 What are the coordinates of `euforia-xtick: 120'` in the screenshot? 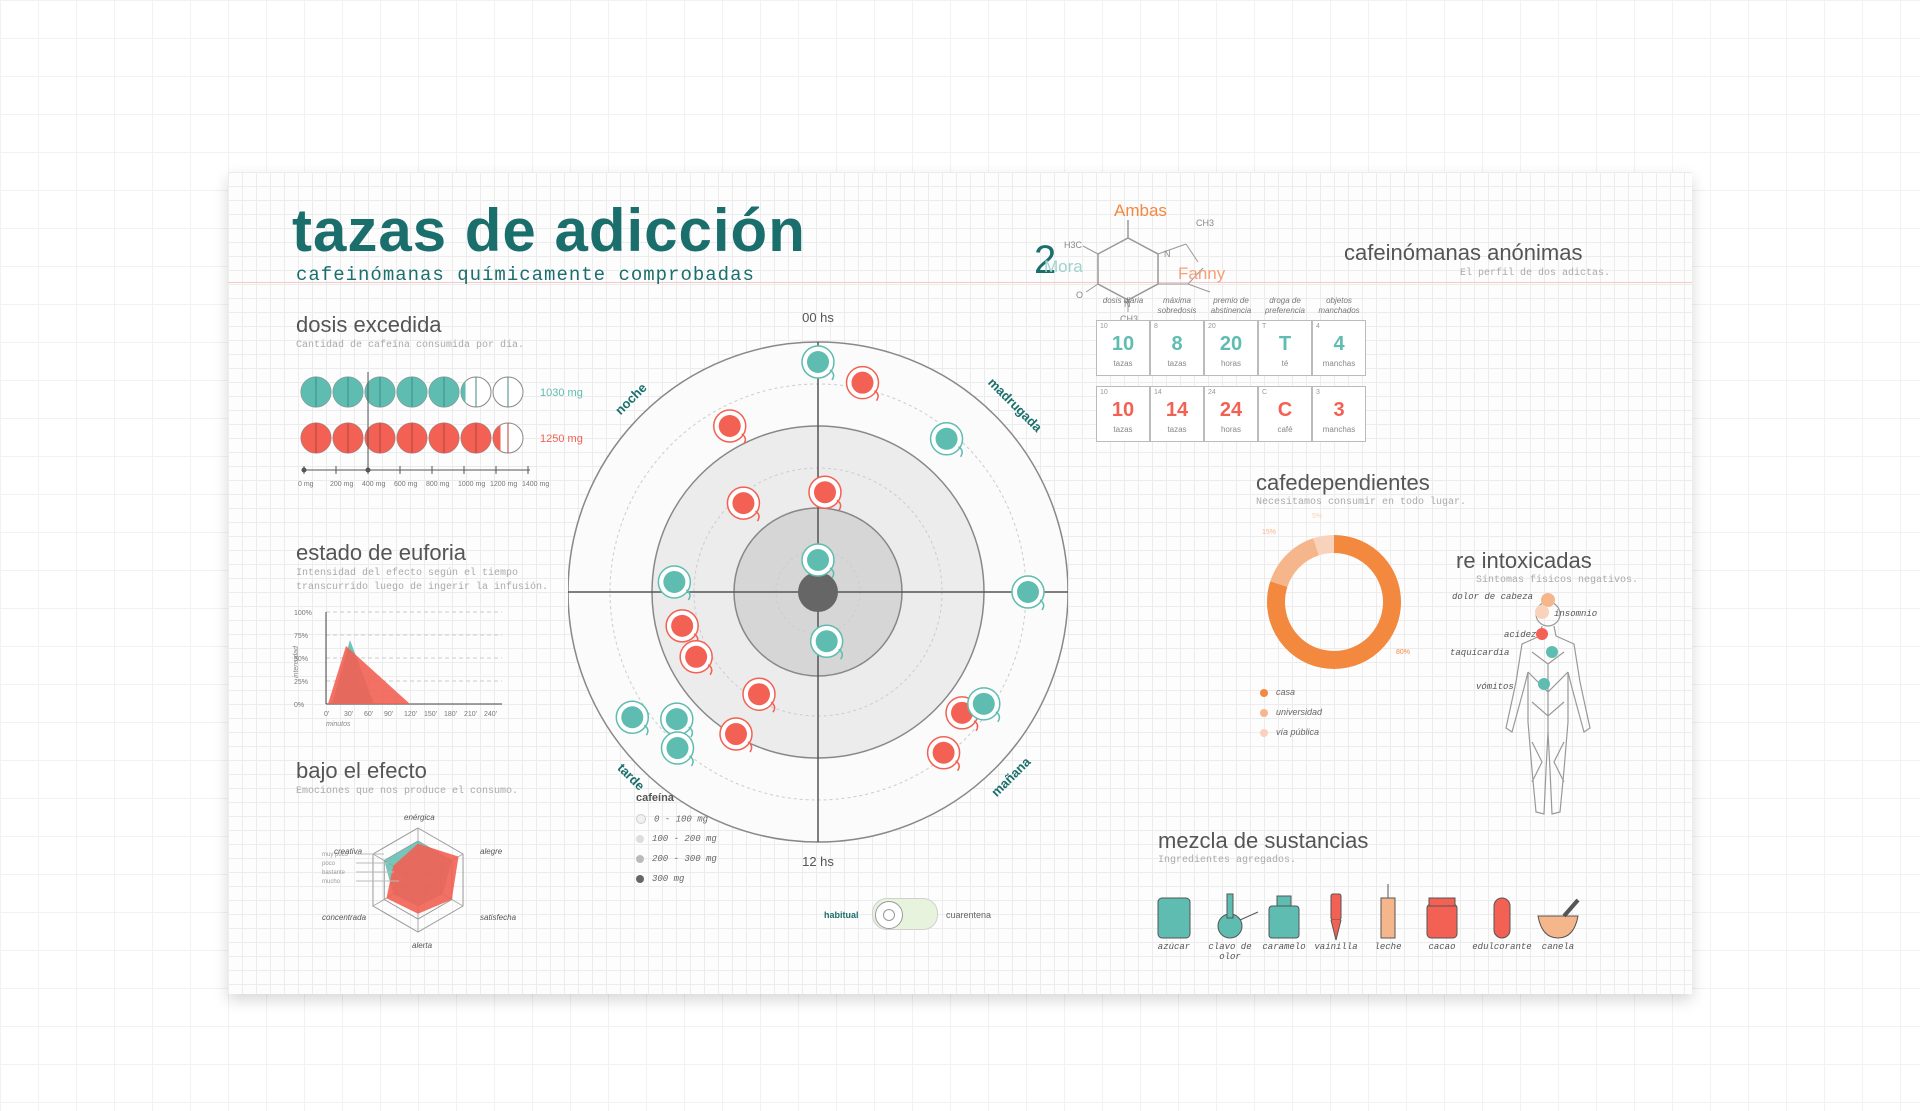 It's located at (410, 714).